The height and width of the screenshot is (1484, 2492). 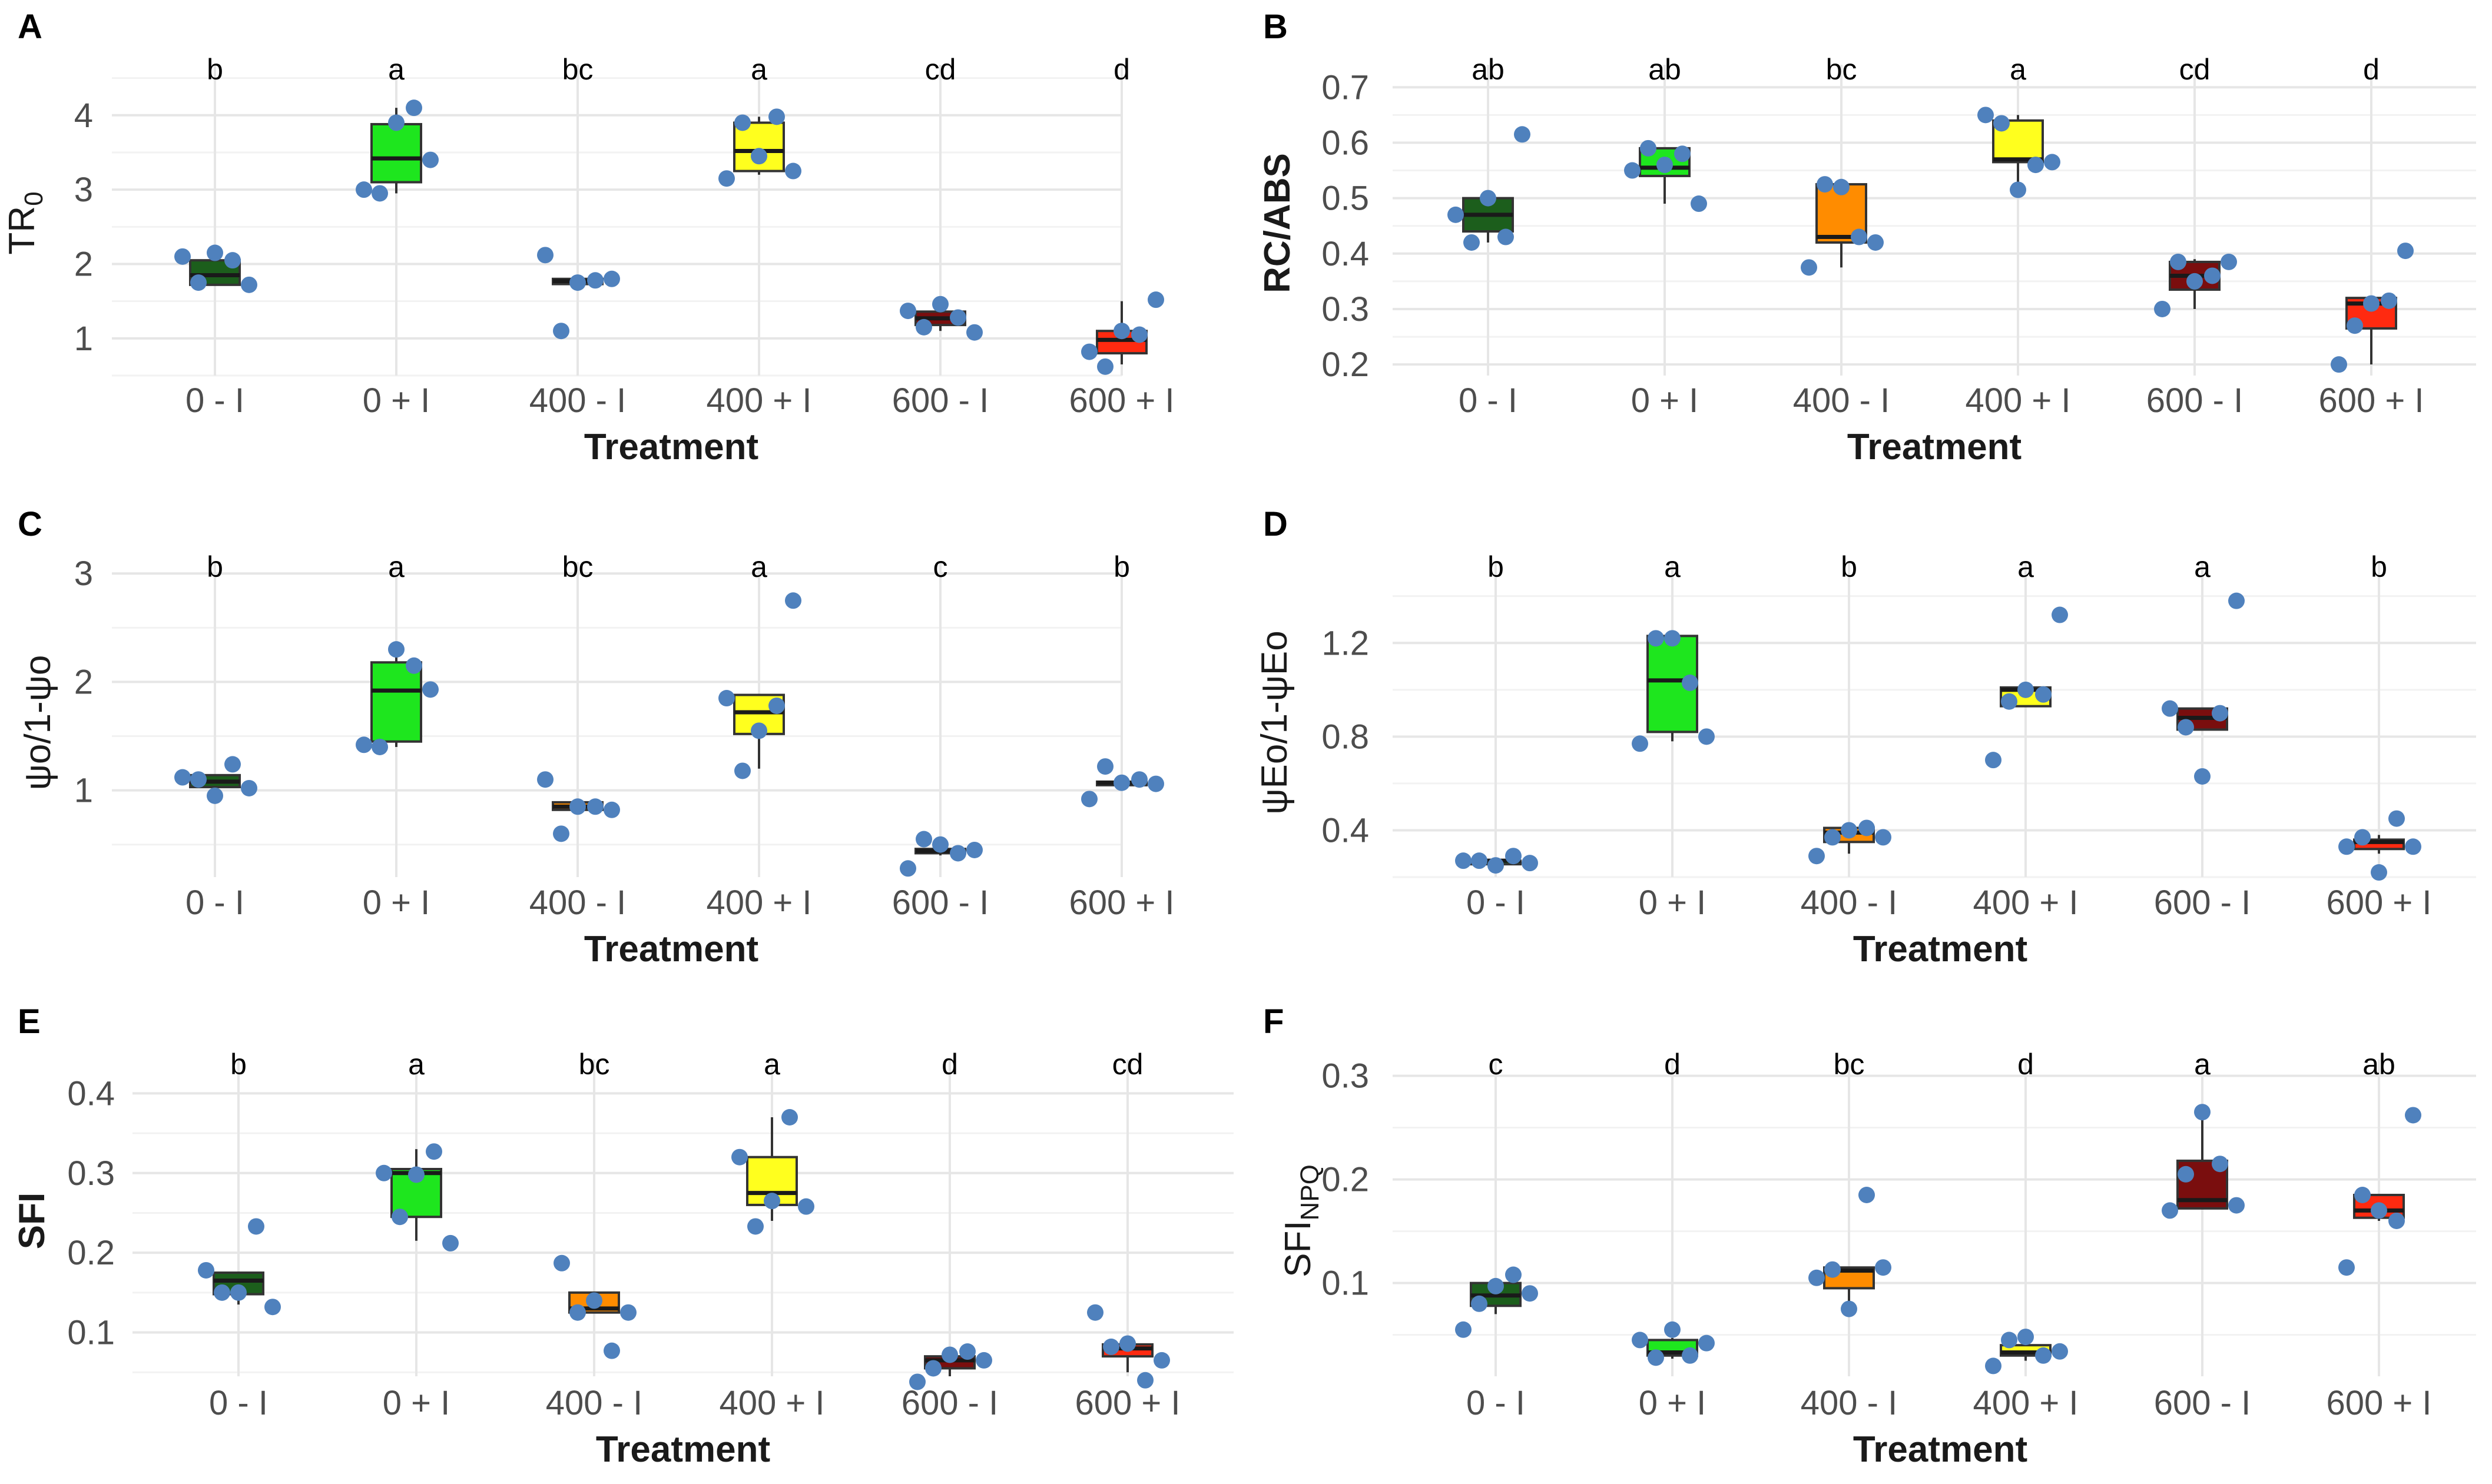 What do you see at coordinates (1273, 1022) in the screenshot?
I see `panel-label: F` at bounding box center [1273, 1022].